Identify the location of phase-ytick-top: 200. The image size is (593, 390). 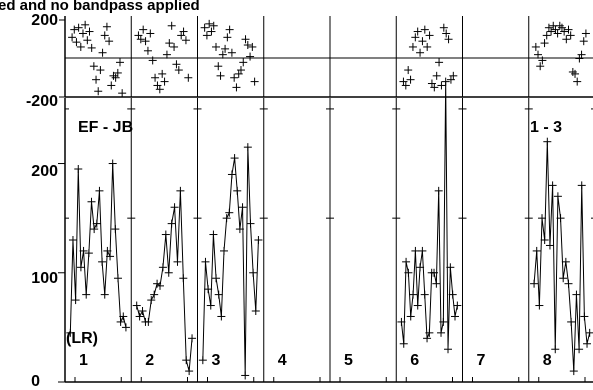
(44, 20).